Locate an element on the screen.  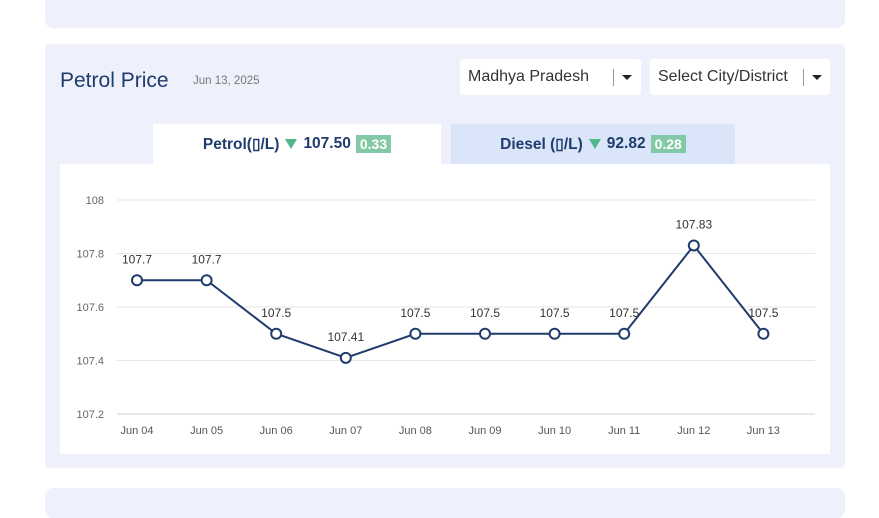
y-tick-label: 107.4 is located at coordinates (90, 362).